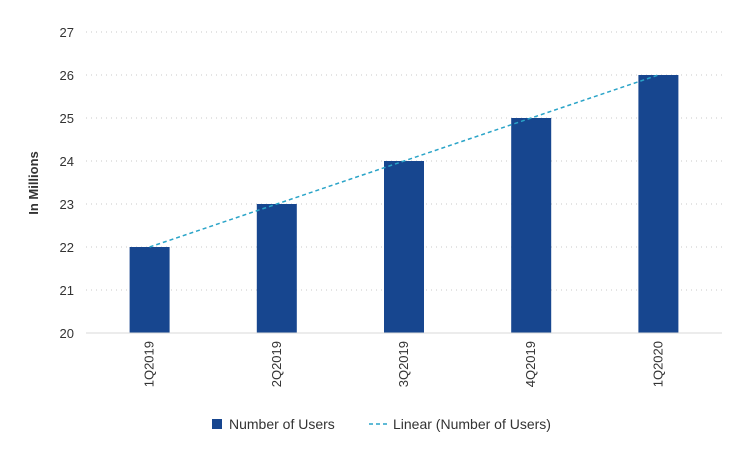 Image resolution: width=748 pixels, height=468 pixels. What do you see at coordinates (149, 290) in the screenshot?
I see `bar-1q2019` at bounding box center [149, 290].